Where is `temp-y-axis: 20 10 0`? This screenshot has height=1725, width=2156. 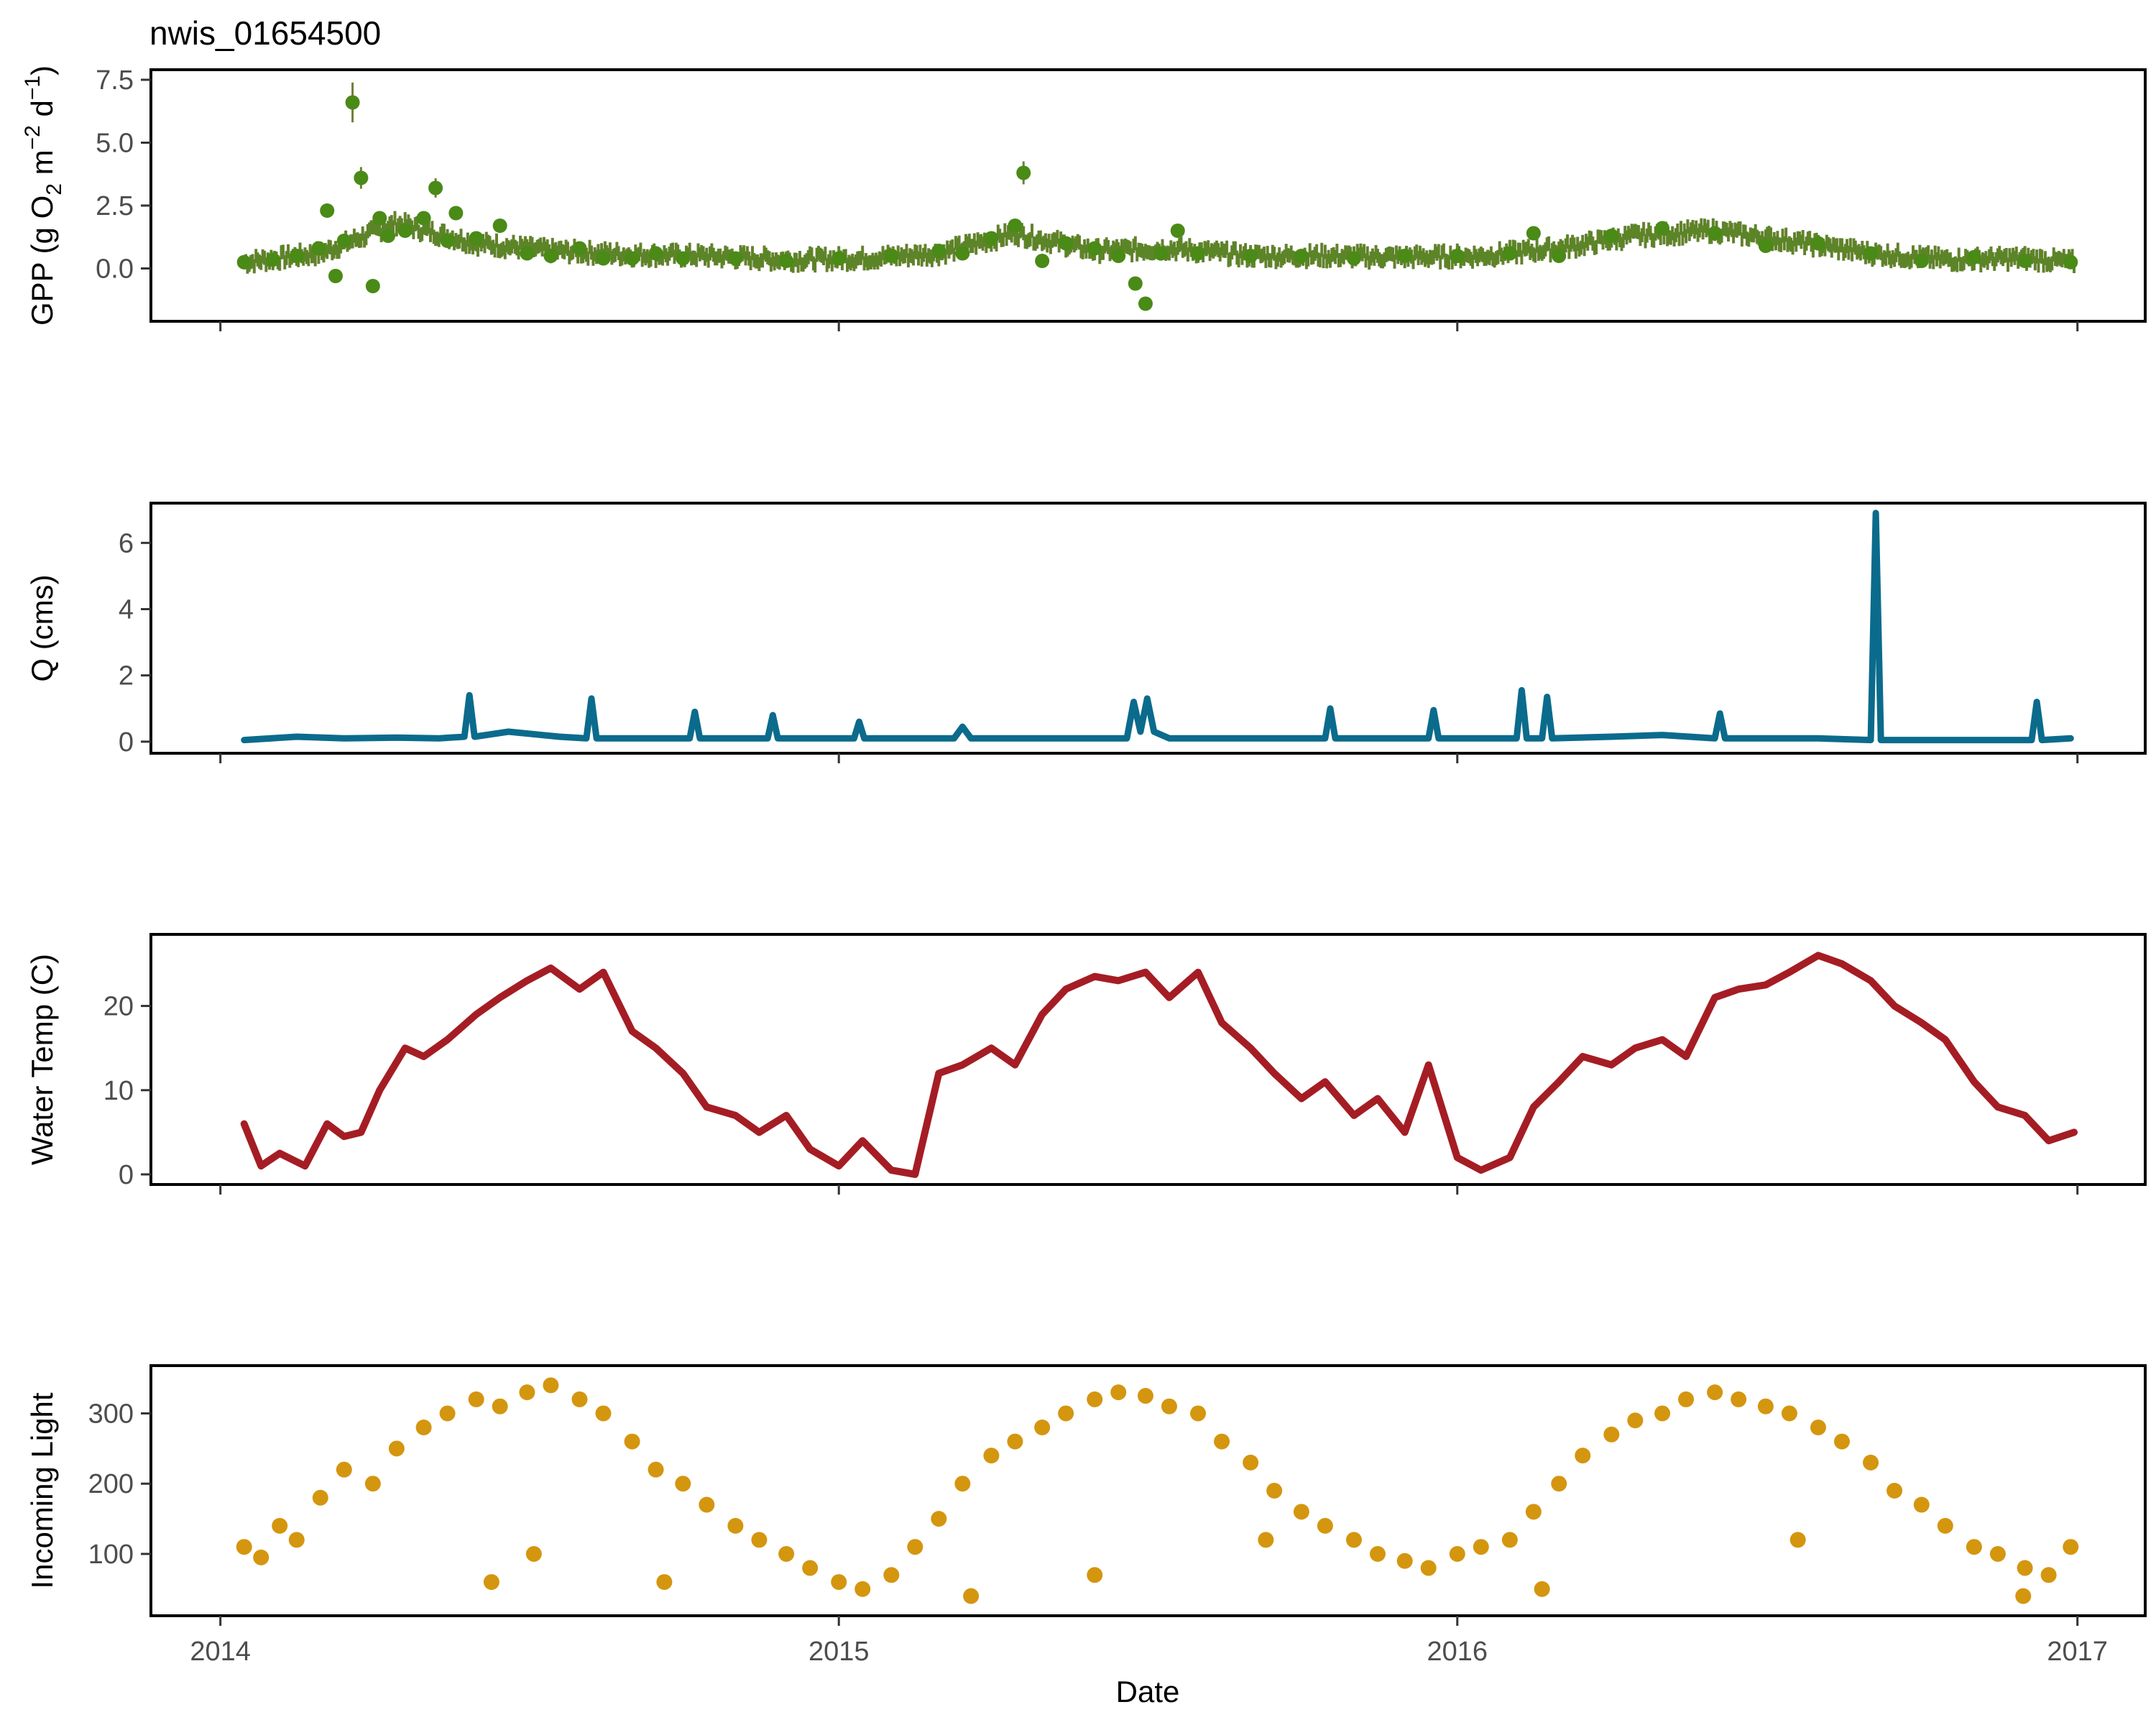
temp-y-axis: 20 10 0 is located at coordinates (127, 1091).